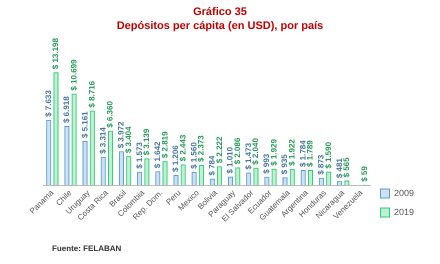 Image resolution: width=440 pixels, height=264 pixels. What do you see at coordinates (230, 160) in the screenshot?
I see `data-label: $ 1.010` at bounding box center [230, 160].